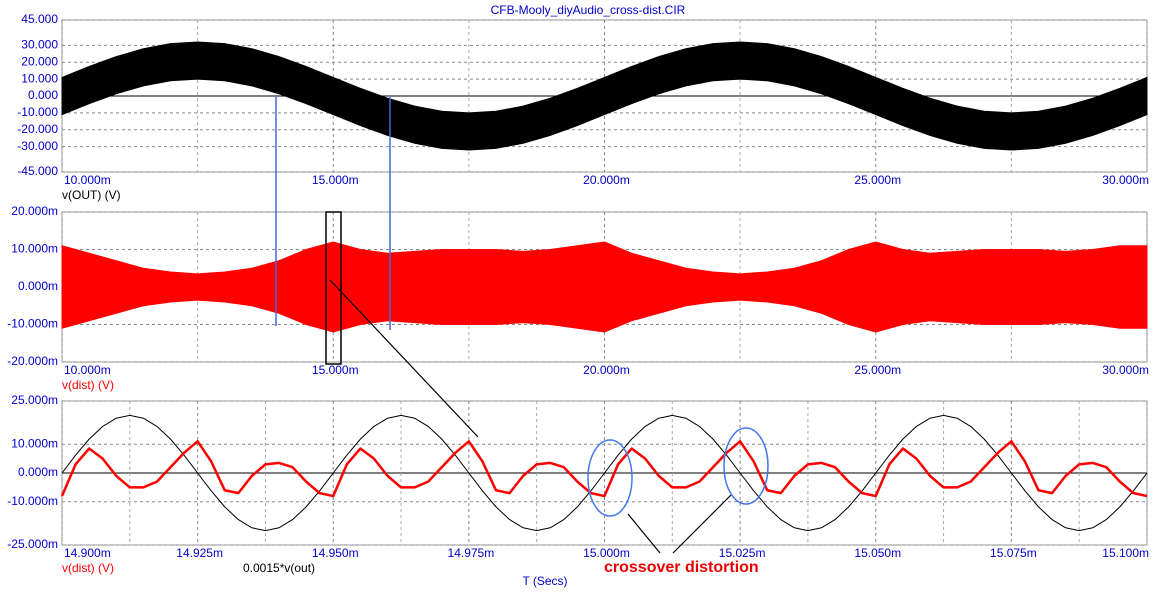 The height and width of the screenshot is (598, 1176). Describe the element at coordinates (39, 45) in the screenshot. I see `y-tick-label: 30.000` at that location.